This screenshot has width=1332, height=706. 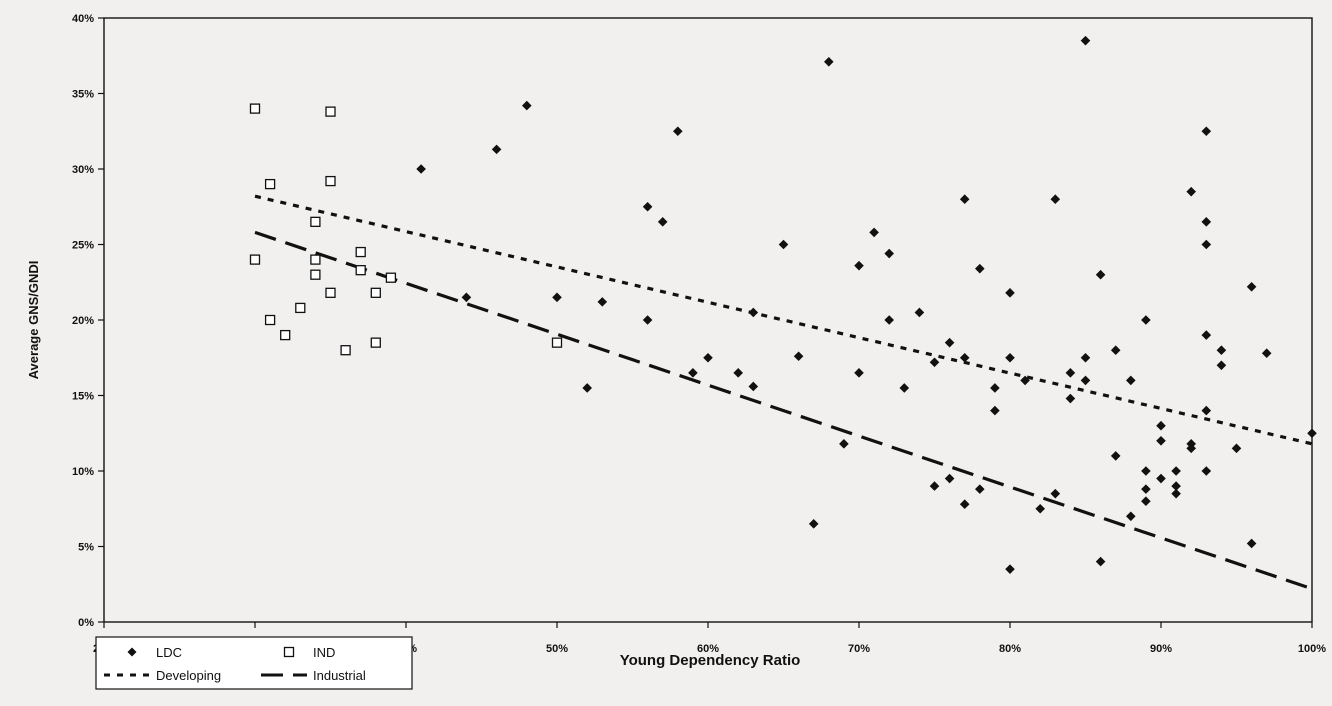 What do you see at coordinates (86, 548) in the screenshot?
I see `y-tick-label: 5%` at bounding box center [86, 548].